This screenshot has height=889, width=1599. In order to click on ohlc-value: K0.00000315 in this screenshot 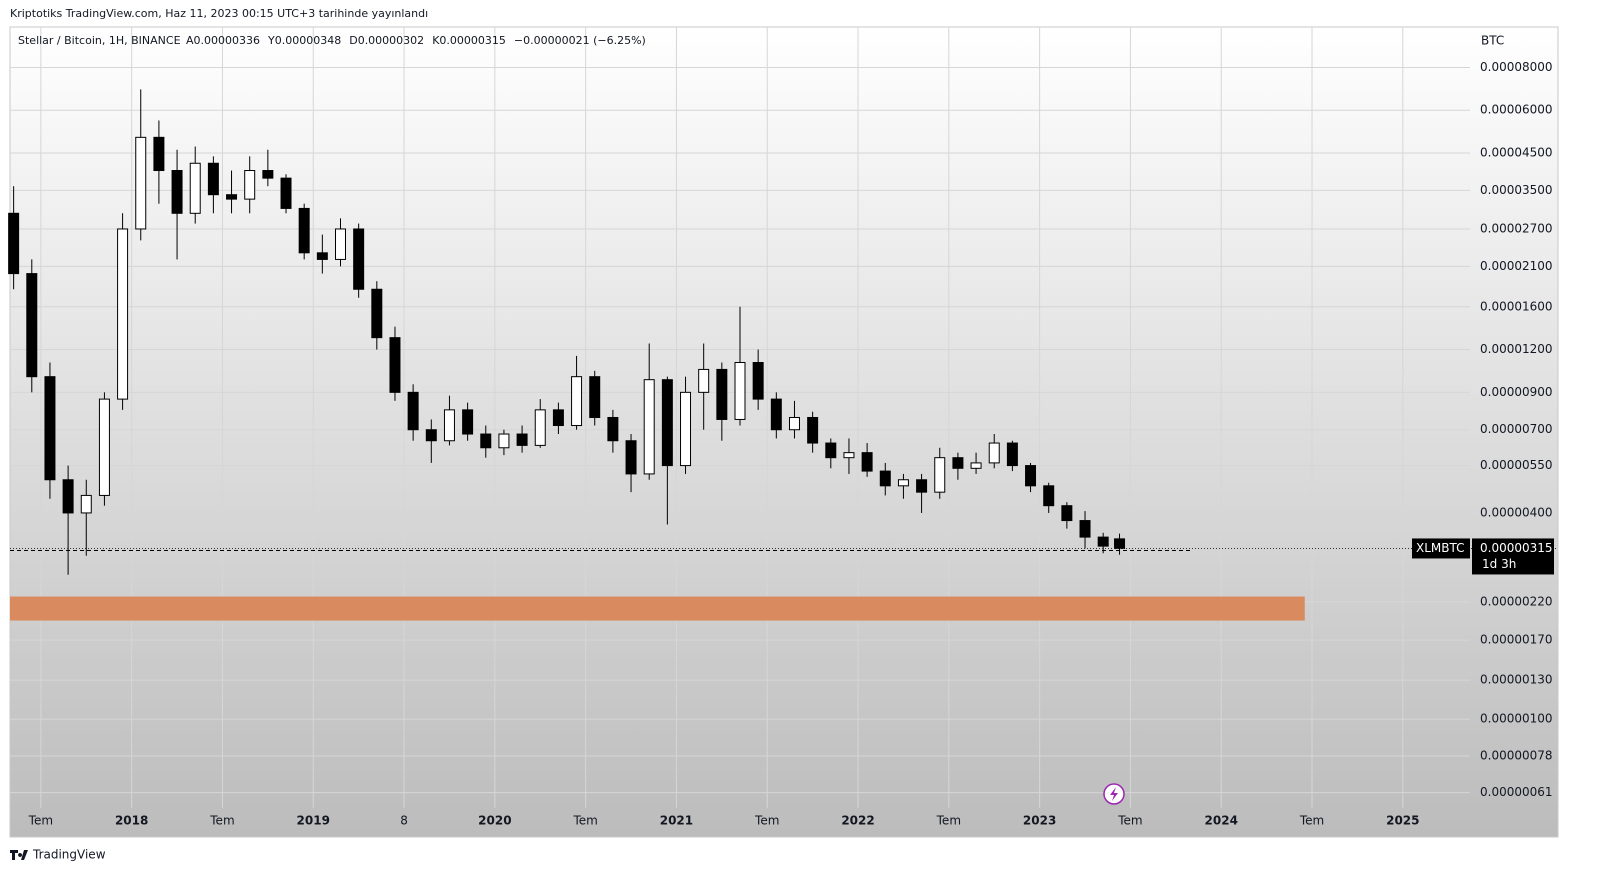, I will do `click(469, 40)`.